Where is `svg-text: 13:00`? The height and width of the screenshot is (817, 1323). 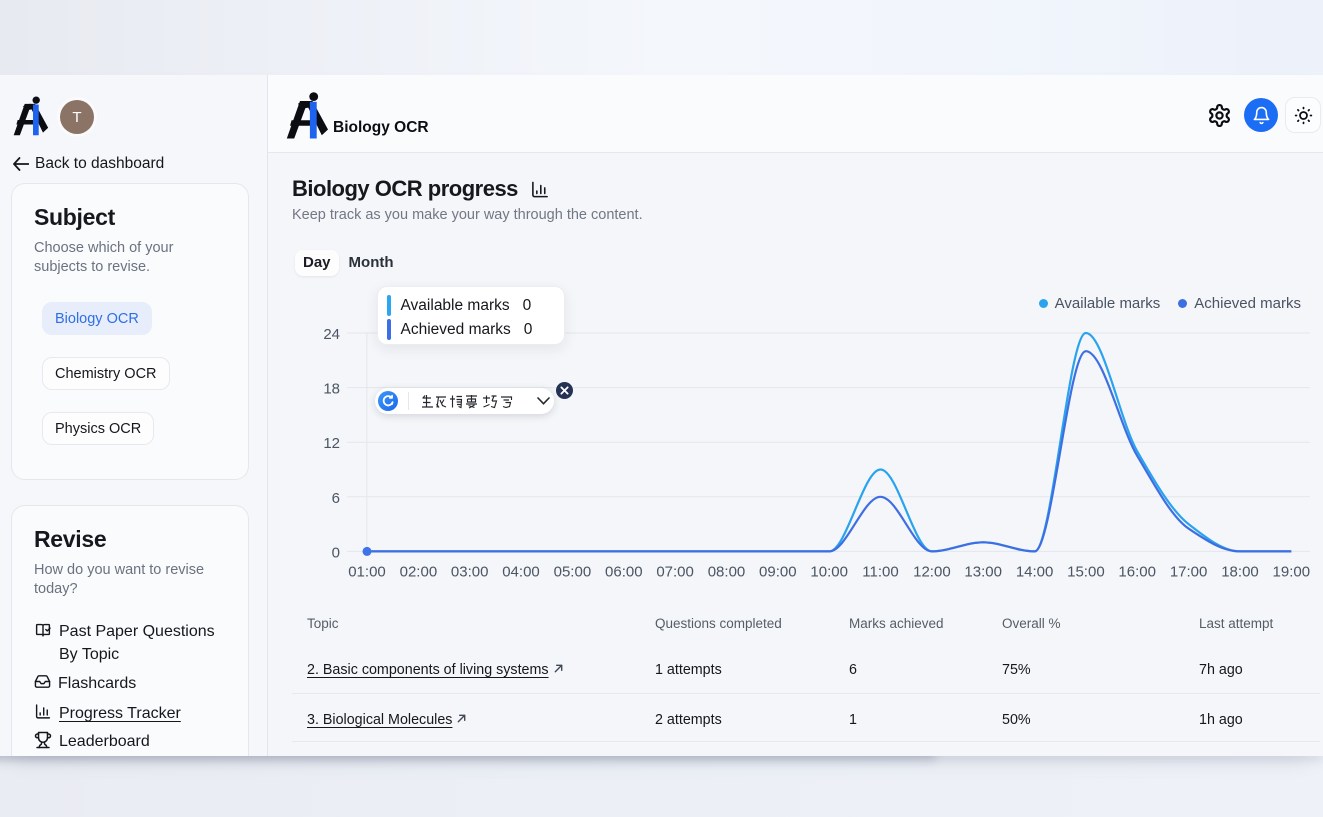 svg-text: 13:00 is located at coordinates (983, 572).